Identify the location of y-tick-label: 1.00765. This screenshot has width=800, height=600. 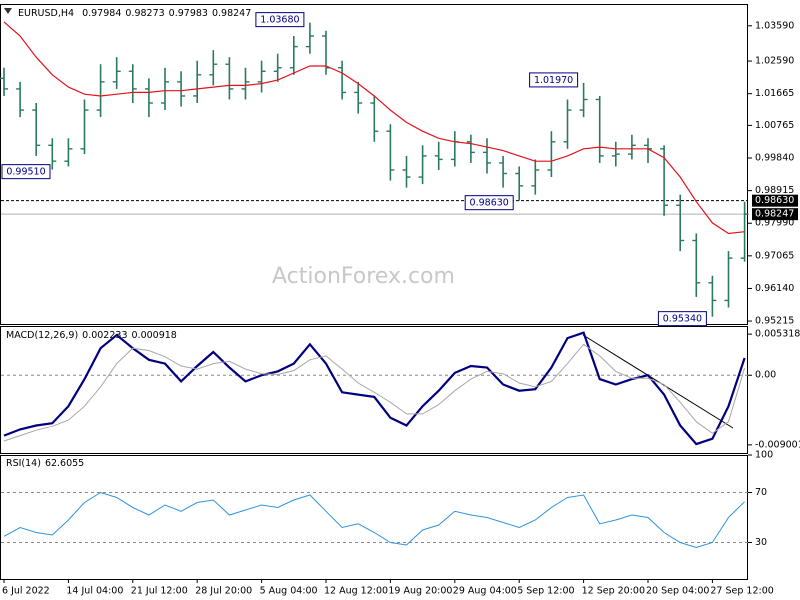
(774, 125).